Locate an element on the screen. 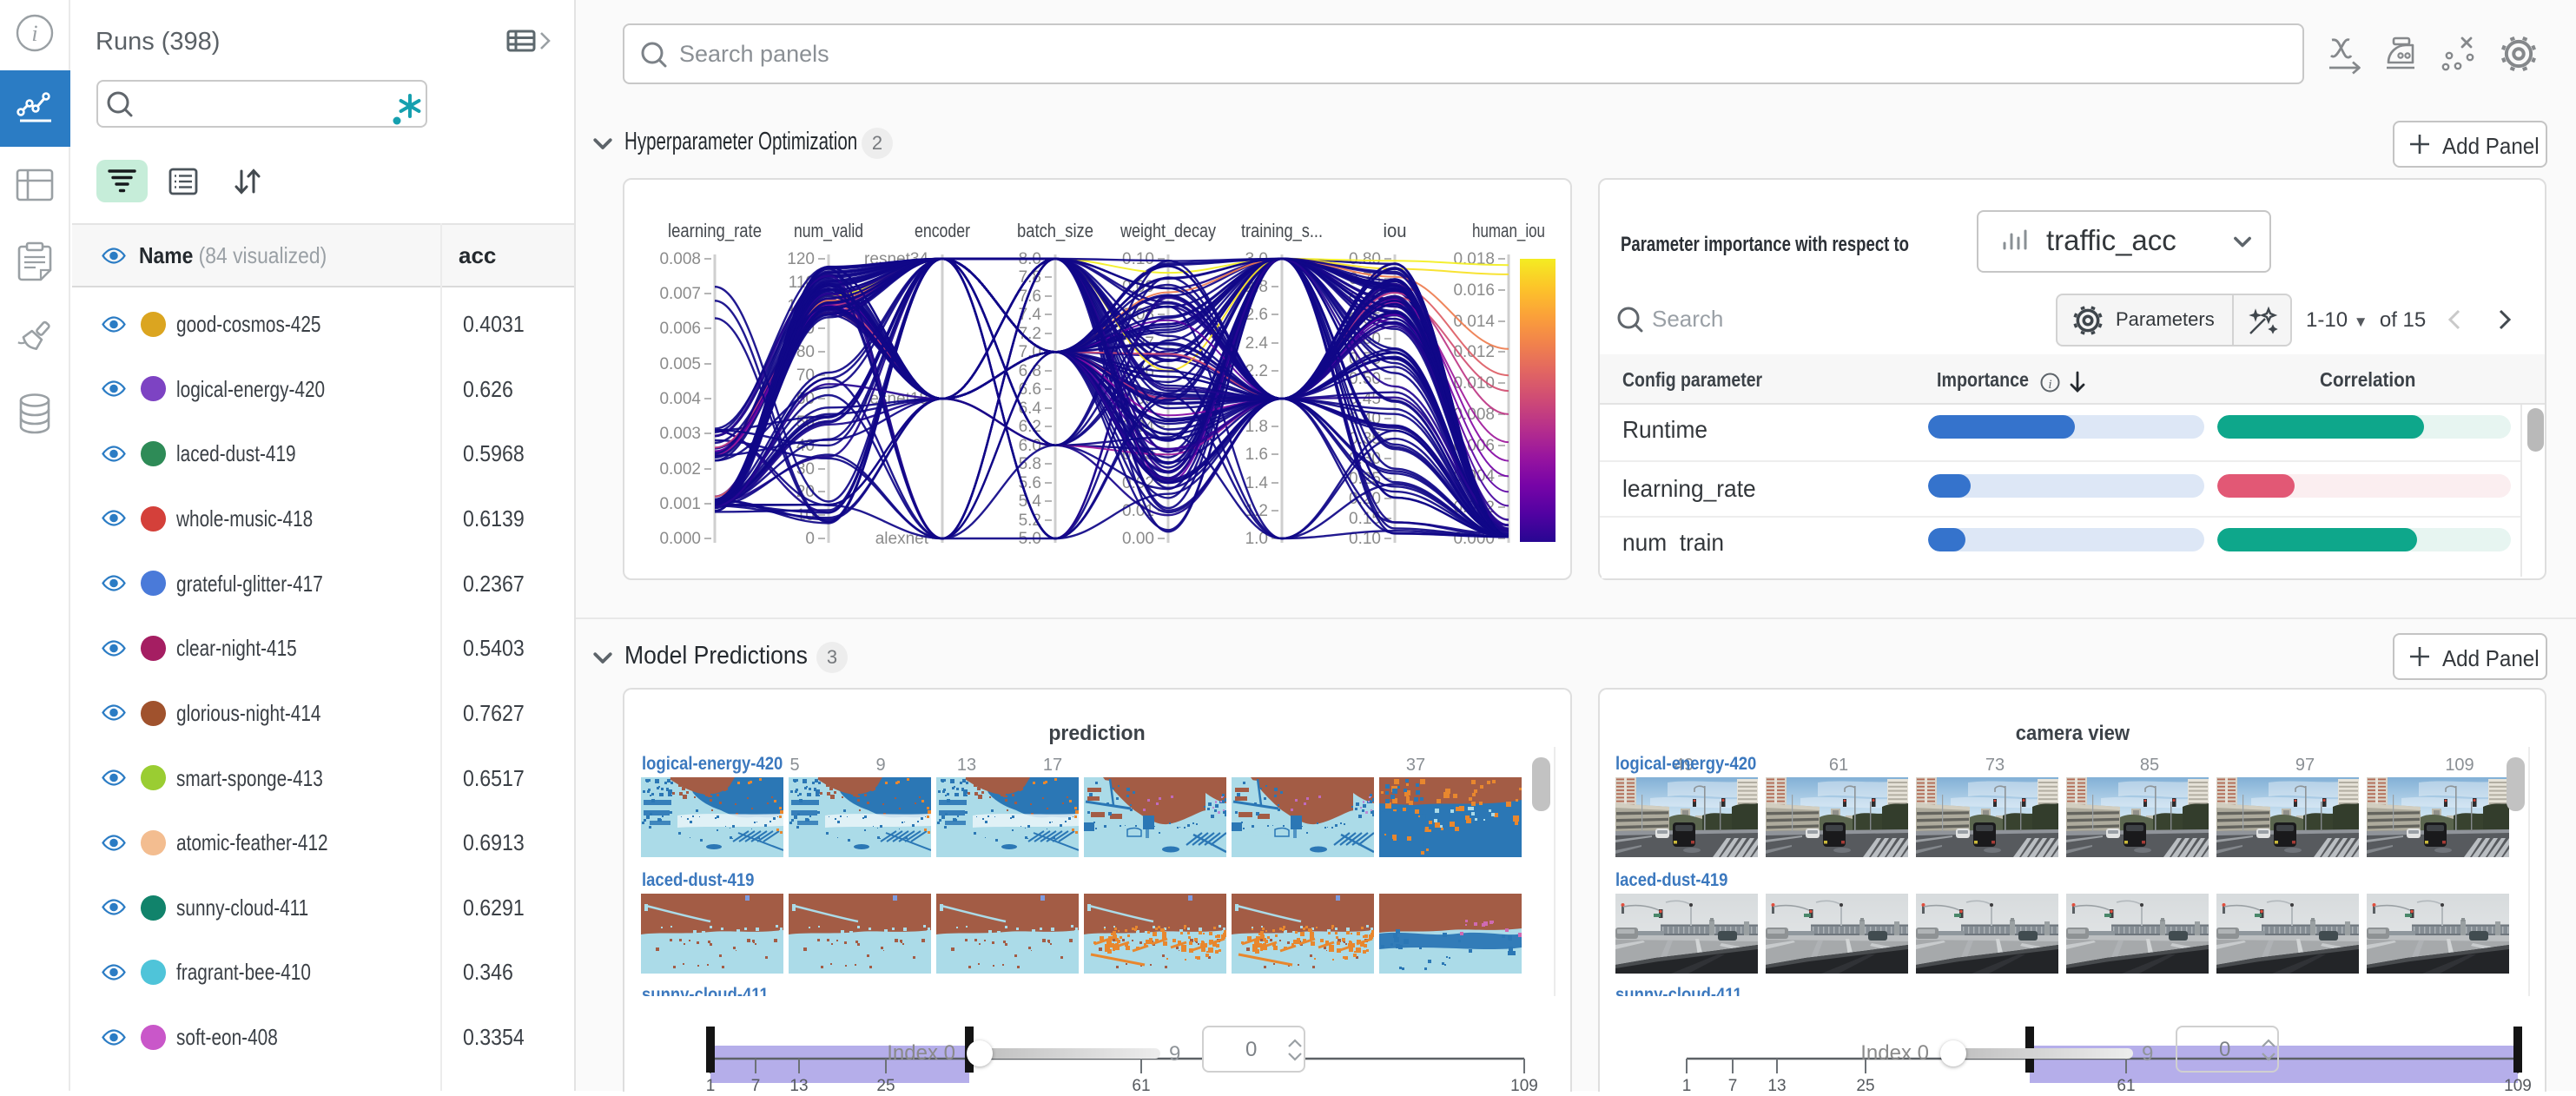 This screenshot has width=2576, height=1096. svg-text: 5.4 is located at coordinates (1030, 501).